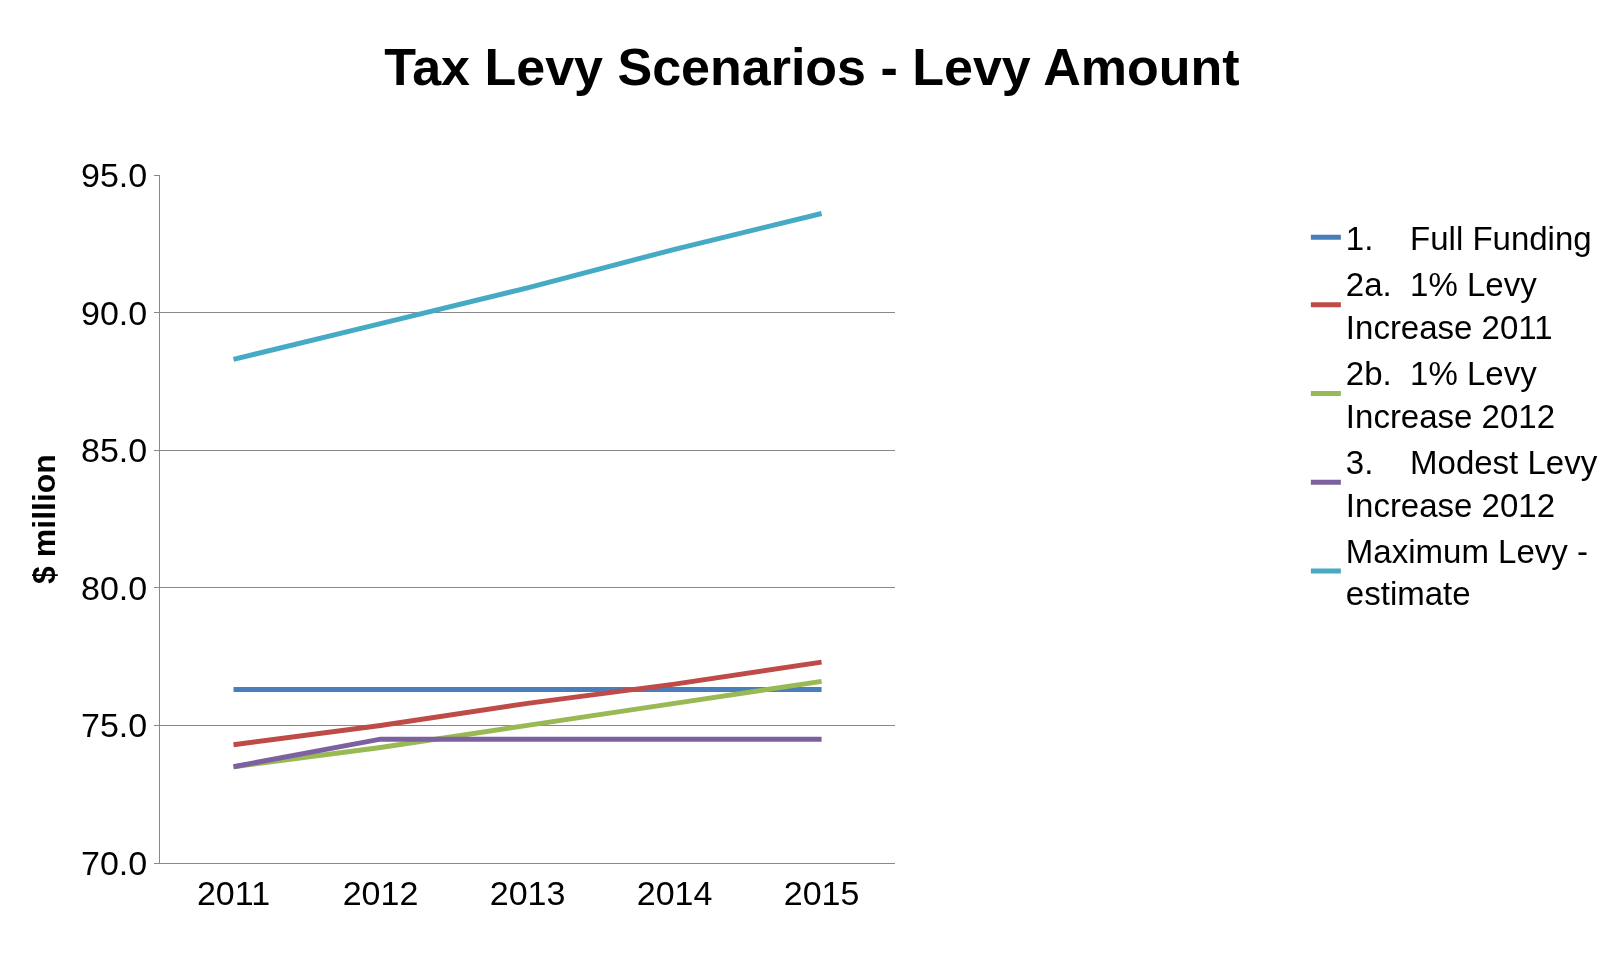 The height and width of the screenshot is (963, 1624). What do you see at coordinates (114, 312) in the screenshot?
I see `y-tick-label: 90.0` at bounding box center [114, 312].